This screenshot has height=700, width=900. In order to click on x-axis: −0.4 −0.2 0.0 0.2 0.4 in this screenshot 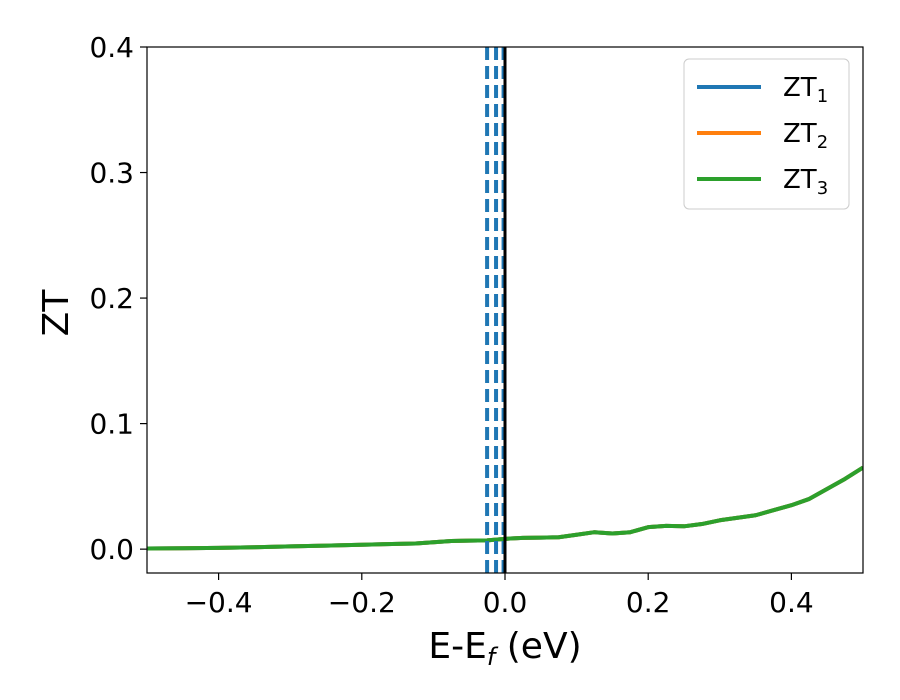, I will do `click(499, 596)`.